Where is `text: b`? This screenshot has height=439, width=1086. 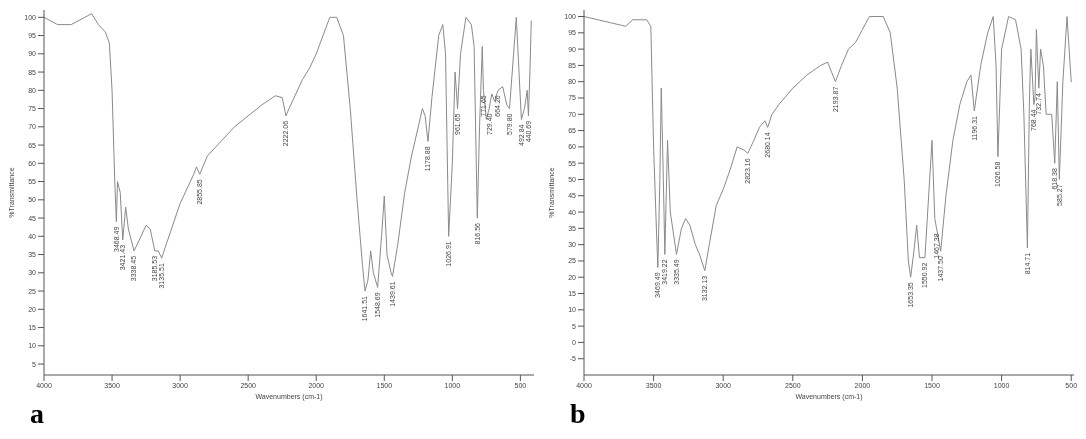 text: b is located at coordinates (578, 414).